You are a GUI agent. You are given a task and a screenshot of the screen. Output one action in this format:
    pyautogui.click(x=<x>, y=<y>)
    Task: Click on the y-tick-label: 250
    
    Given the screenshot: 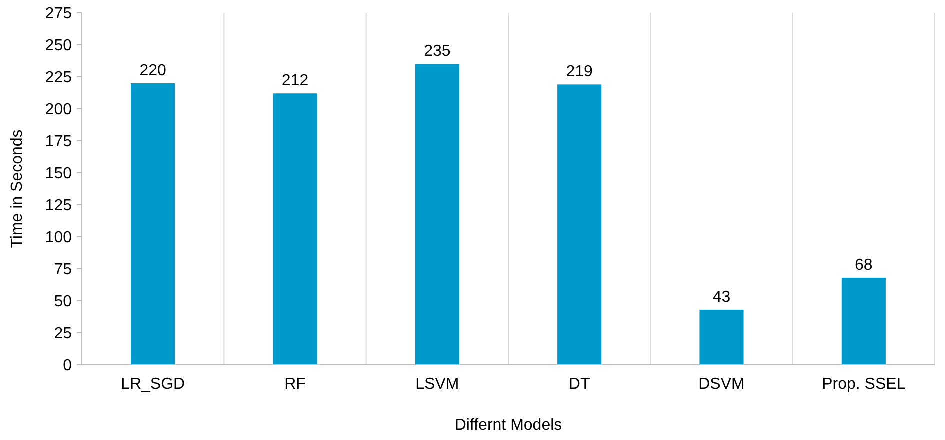 What is the action you would take?
    pyautogui.click(x=58, y=46)
    